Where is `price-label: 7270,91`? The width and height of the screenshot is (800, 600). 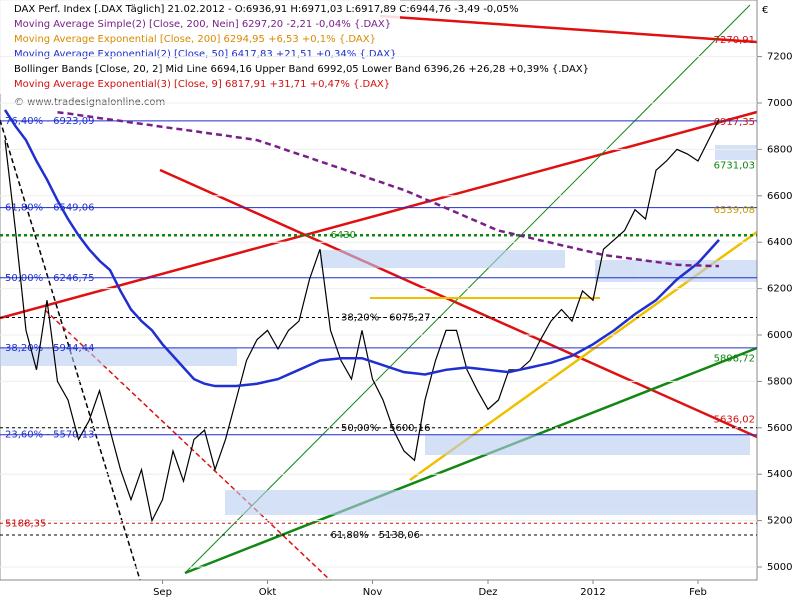
price-label: 7270,91 is located at coordinates (734, 40).